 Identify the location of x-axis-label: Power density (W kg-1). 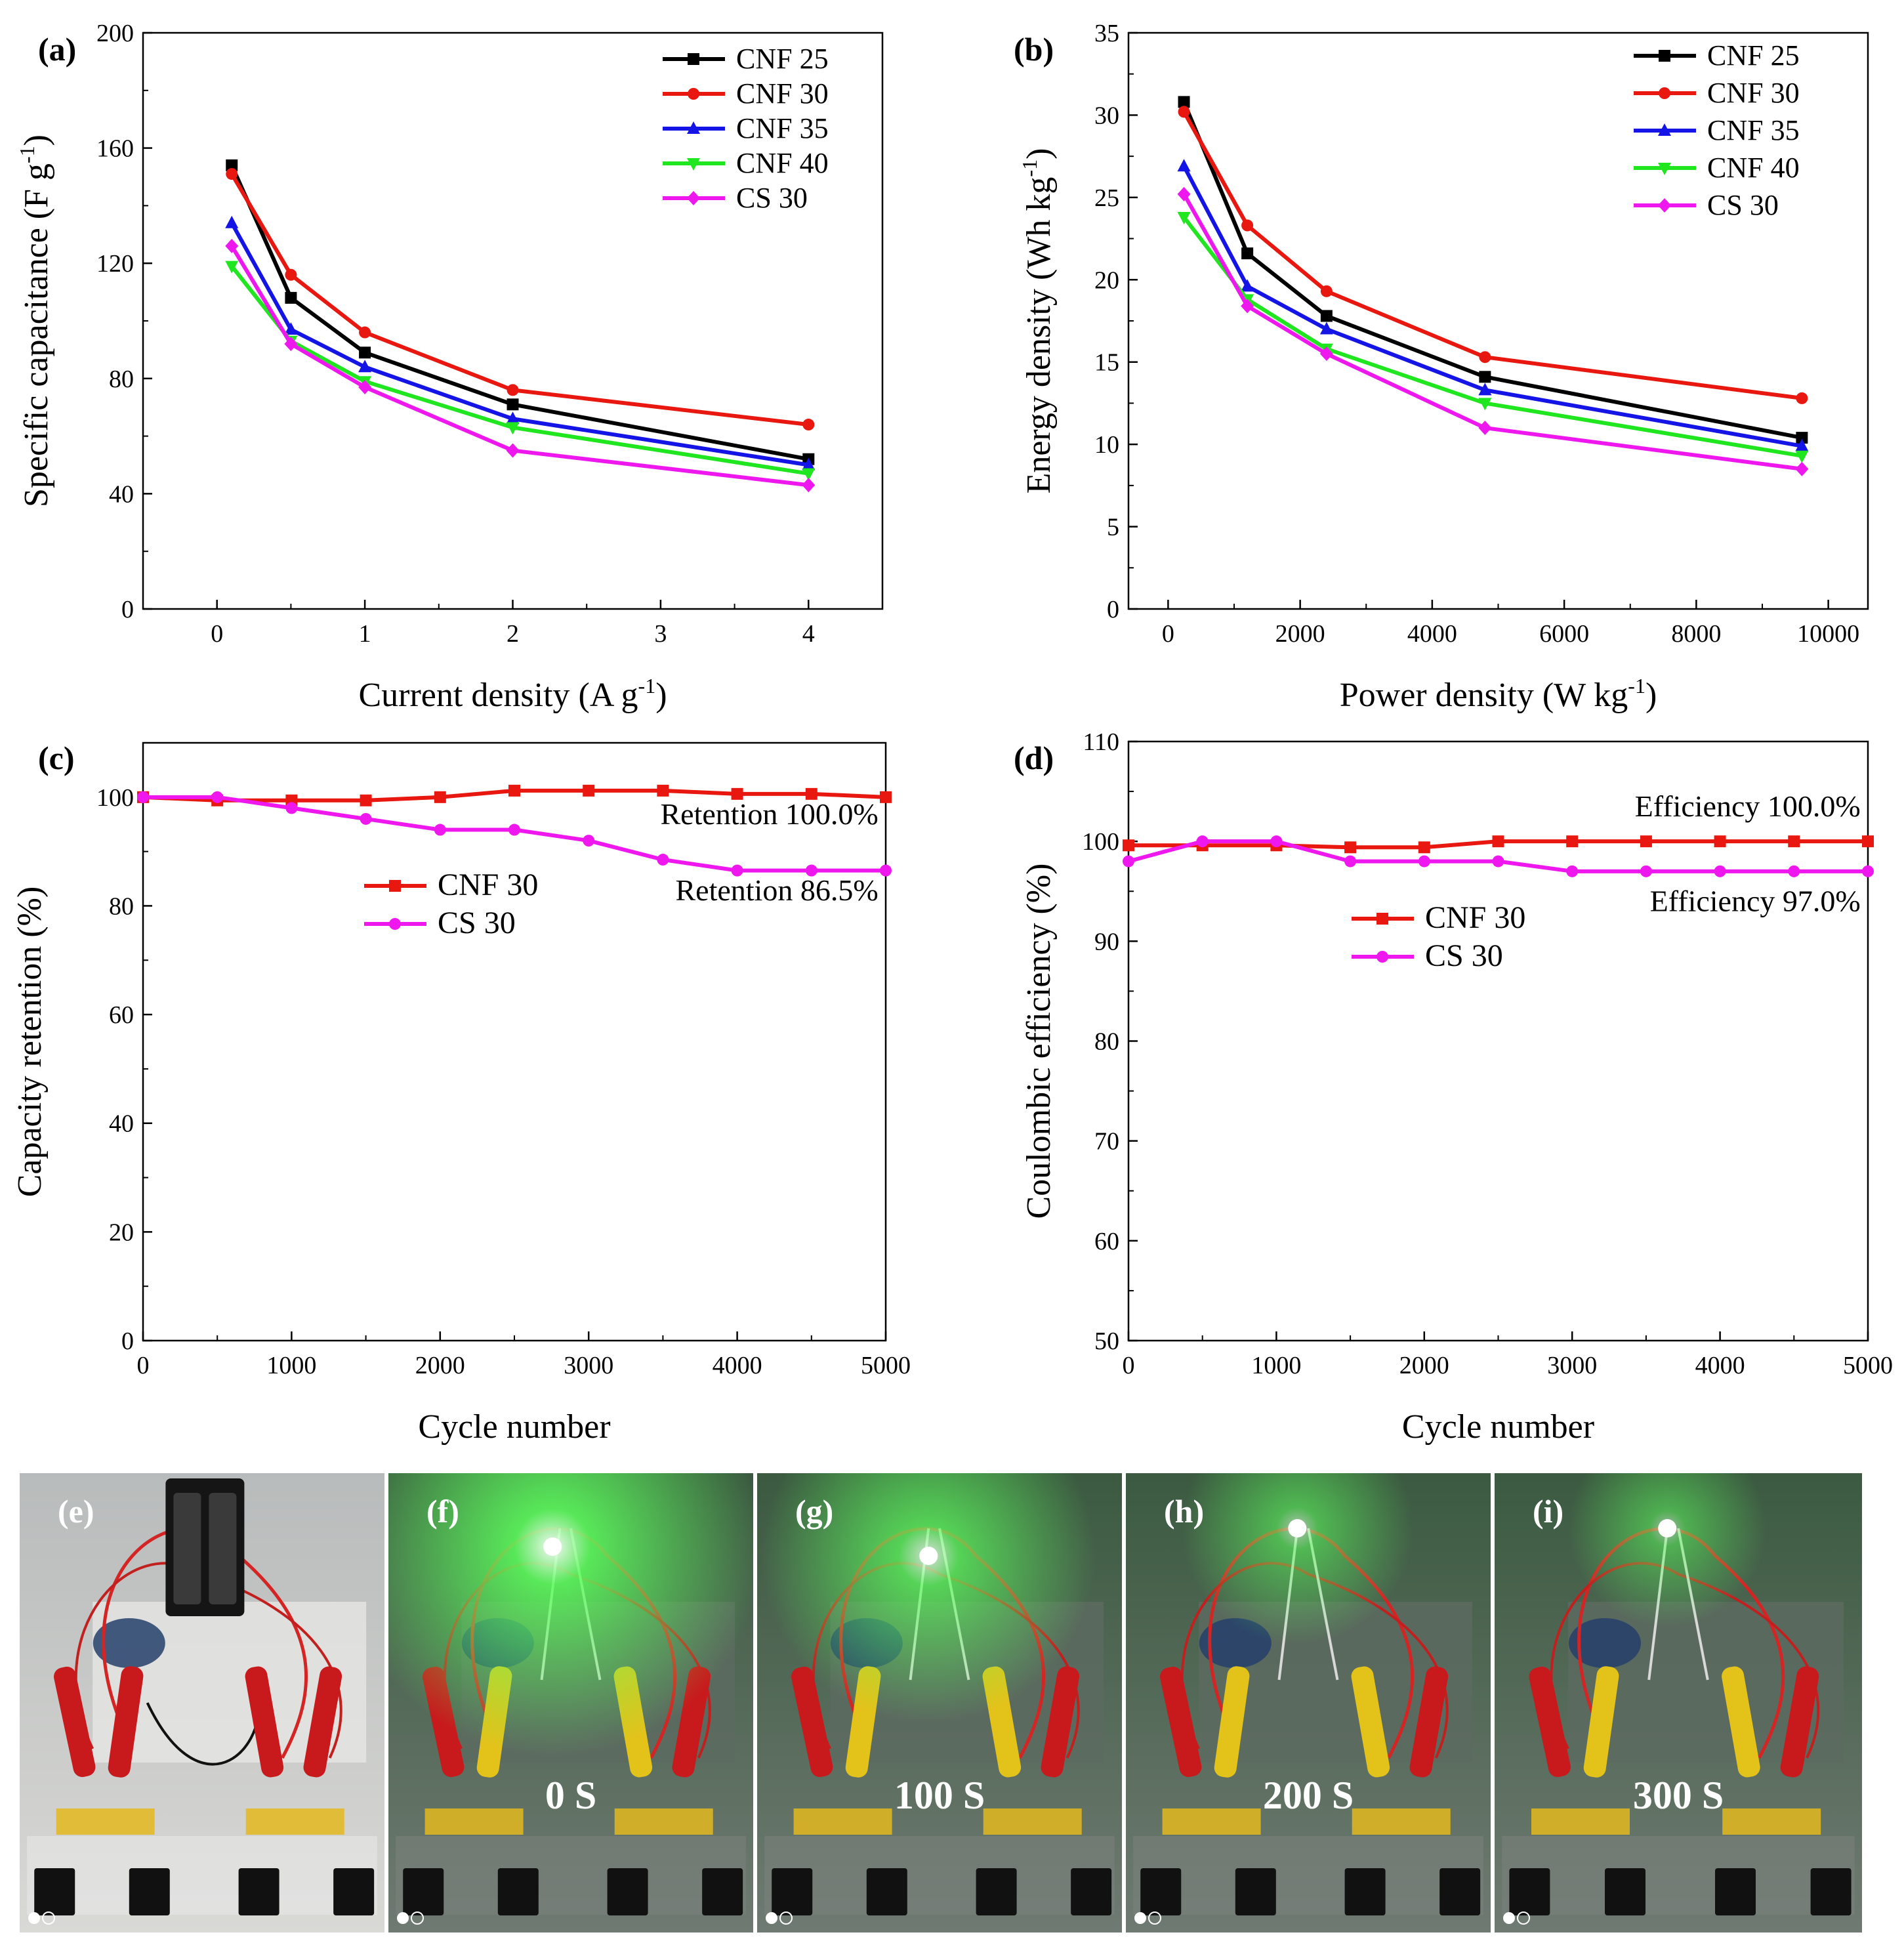
(1498, 694).